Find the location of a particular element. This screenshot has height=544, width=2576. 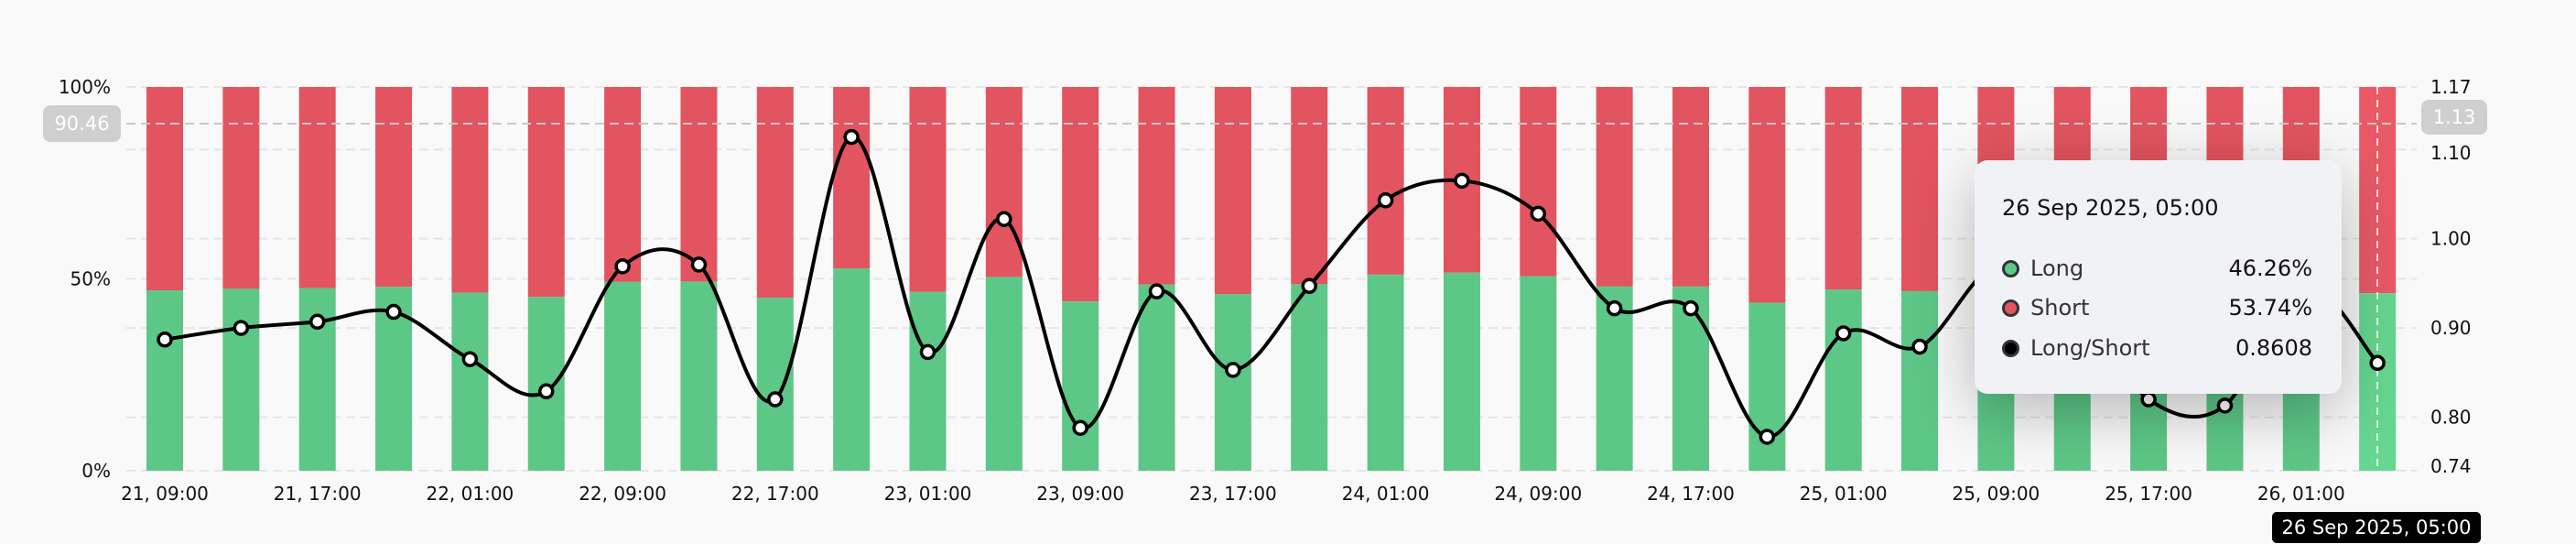

x-axis-tick: 25, 09:00 is located at coordinates (1996, 494).